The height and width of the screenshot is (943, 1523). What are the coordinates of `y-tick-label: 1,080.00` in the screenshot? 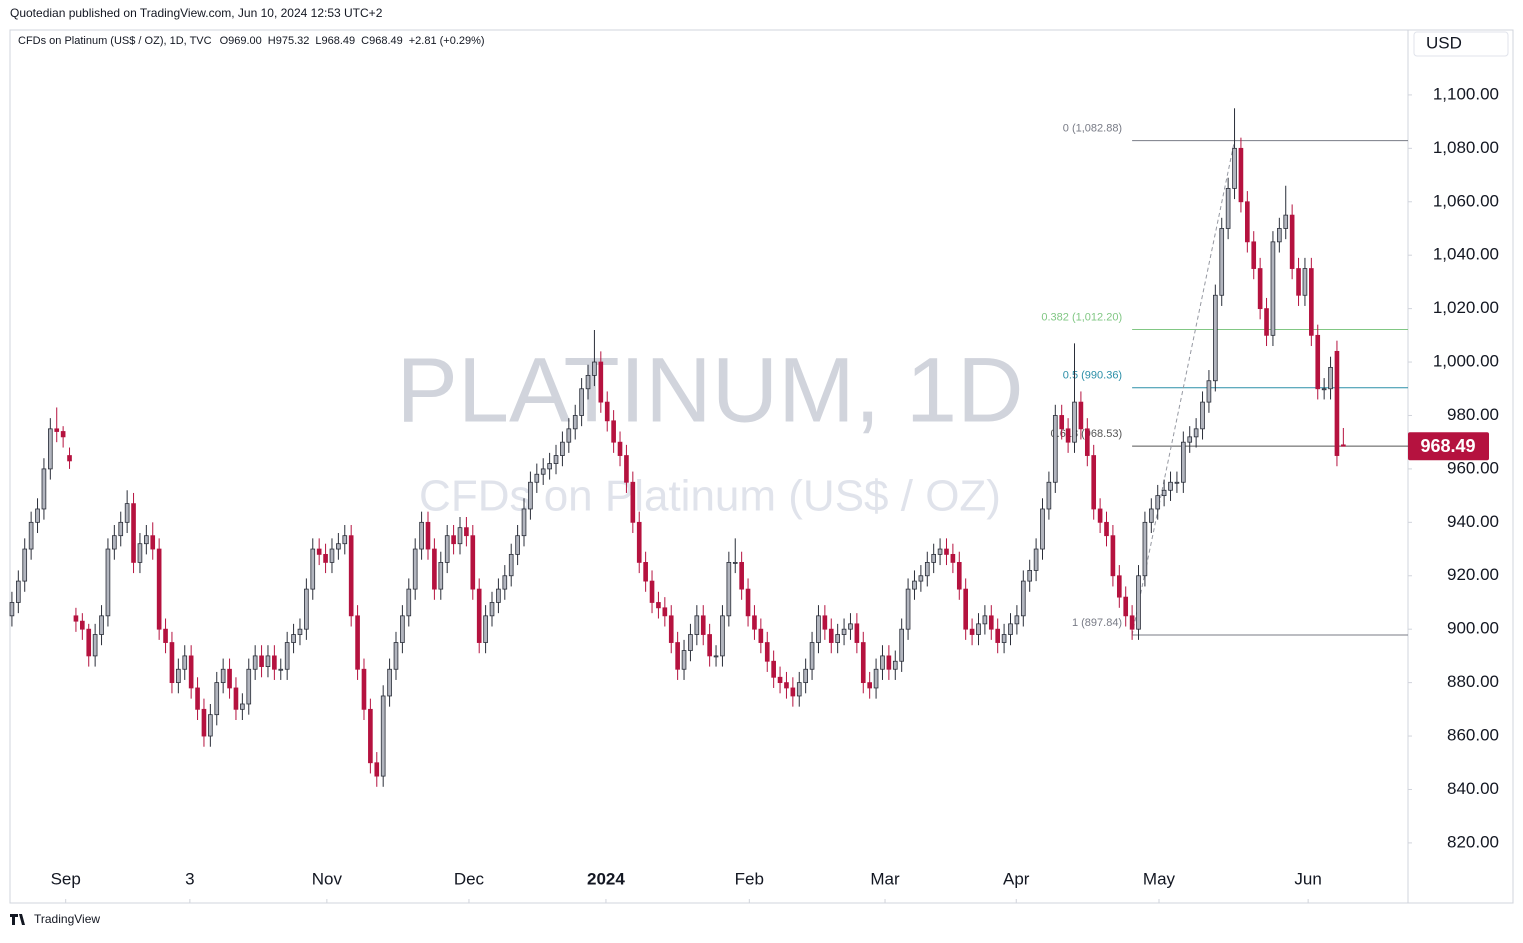 It's located at (1466, 147).